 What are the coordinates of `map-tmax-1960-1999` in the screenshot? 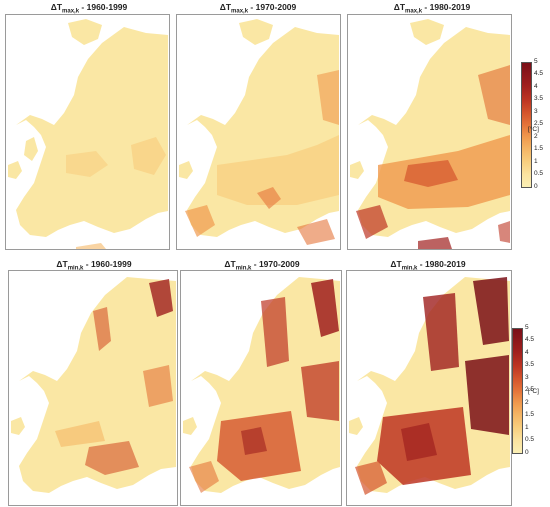 It's located at (87, 132).